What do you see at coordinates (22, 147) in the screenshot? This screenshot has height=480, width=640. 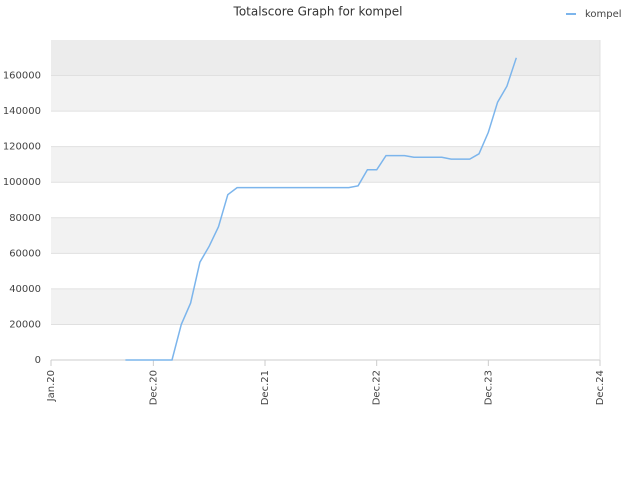 I see `y-tick-label: 120000` at bounding box center [22, 147].